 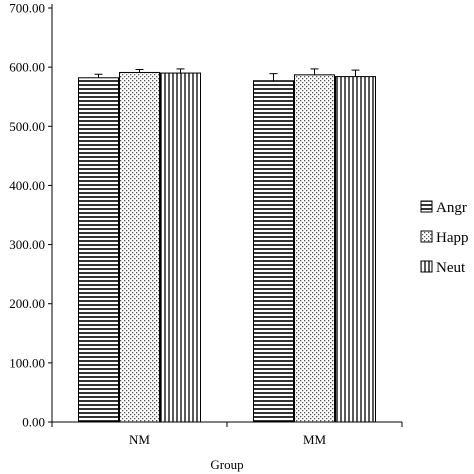 I want to click on y-tick-label: 700.00, so click(x=27, y=8).